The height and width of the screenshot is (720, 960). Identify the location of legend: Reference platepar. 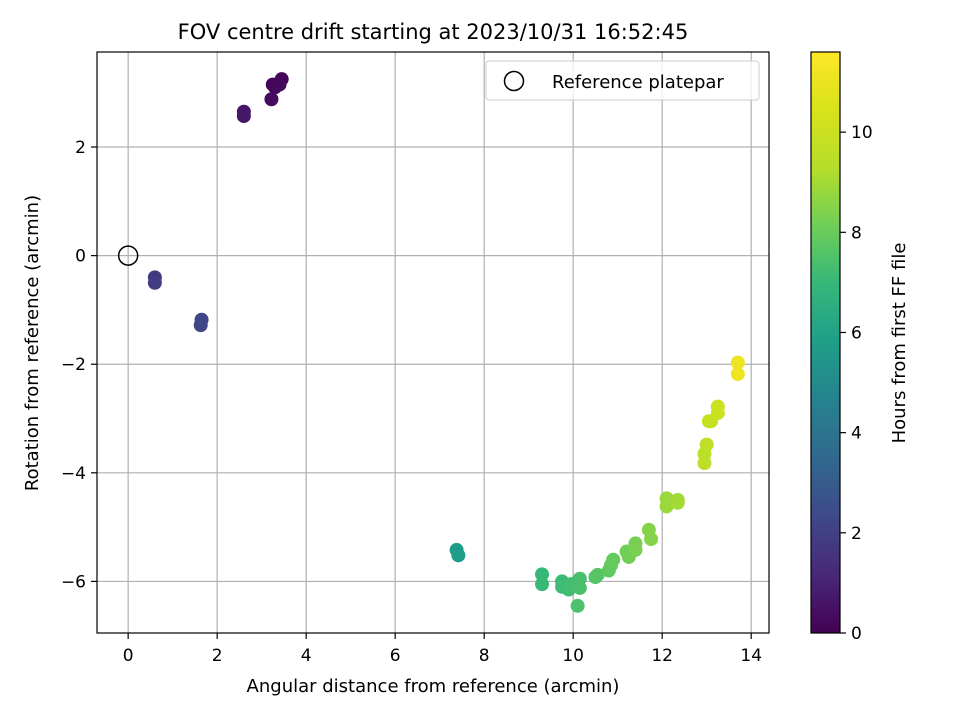
(622, 80).